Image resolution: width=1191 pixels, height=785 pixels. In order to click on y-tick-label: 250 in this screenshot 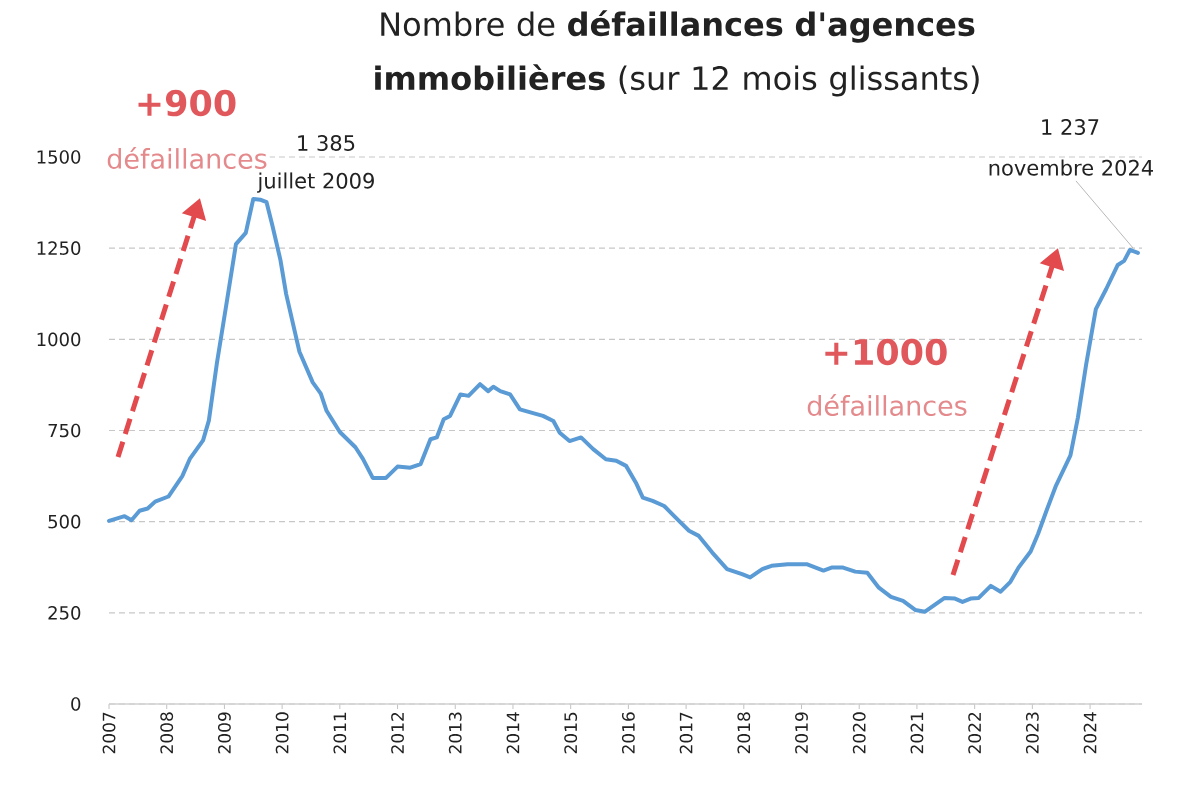, I will do `click(64, 613)`.